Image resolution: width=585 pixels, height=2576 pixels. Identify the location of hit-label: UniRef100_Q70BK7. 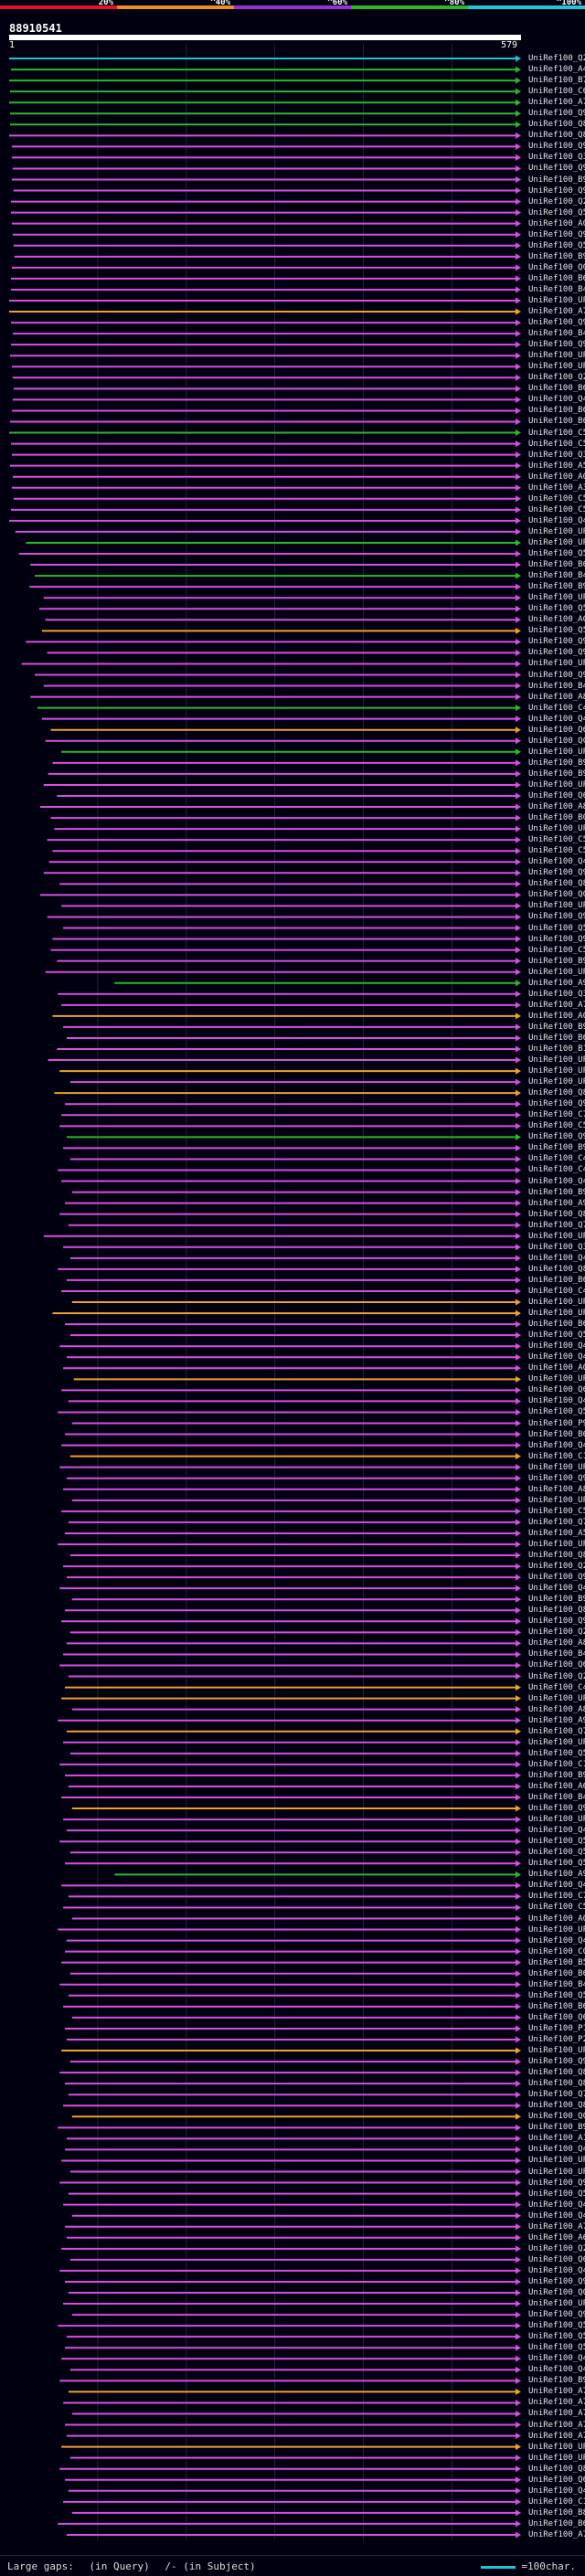
(557, 1731).